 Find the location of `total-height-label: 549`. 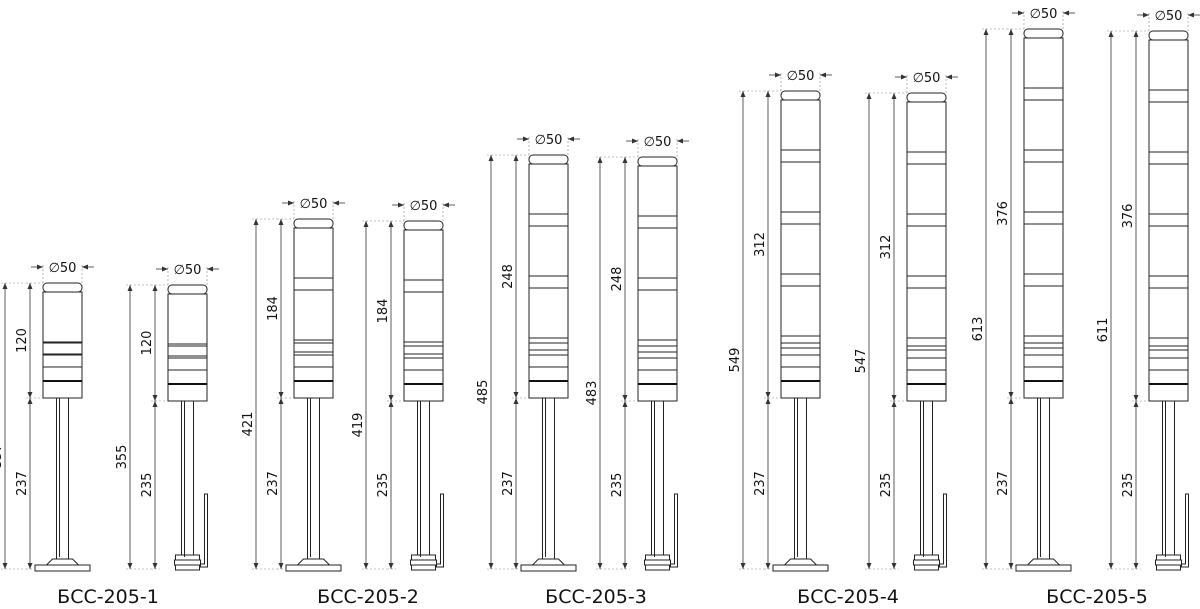

total-height-label: 549 is located at coordinates (735, 360).